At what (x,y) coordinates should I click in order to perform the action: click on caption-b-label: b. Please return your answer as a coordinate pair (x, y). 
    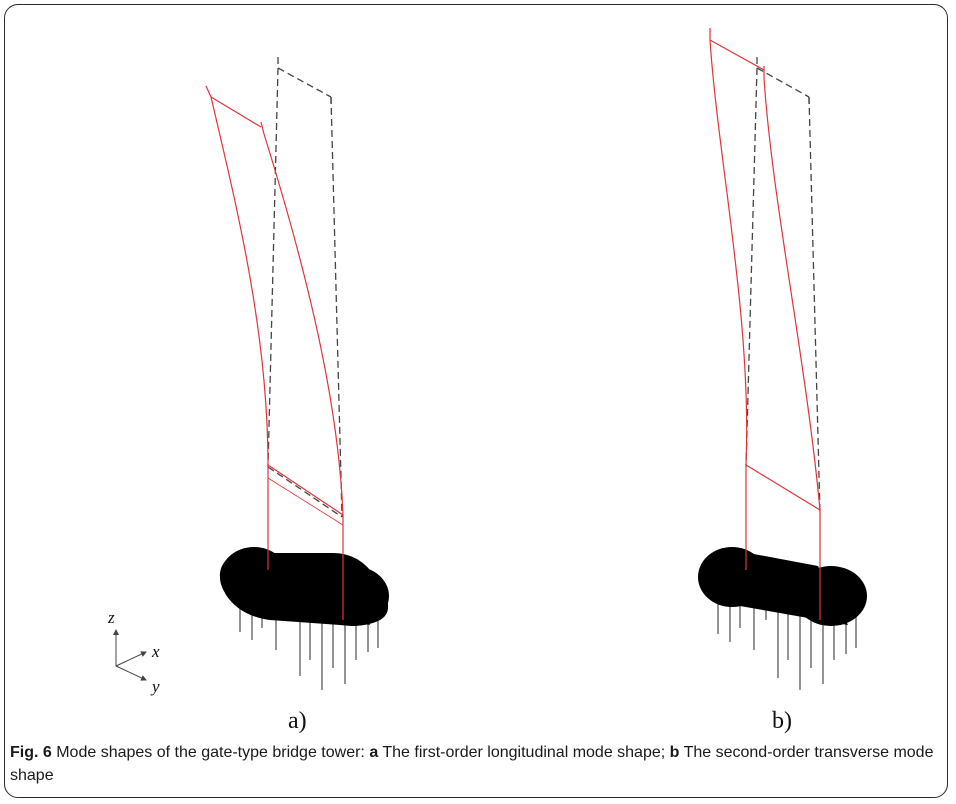
    Looking at the image, I should click on (674, 752).